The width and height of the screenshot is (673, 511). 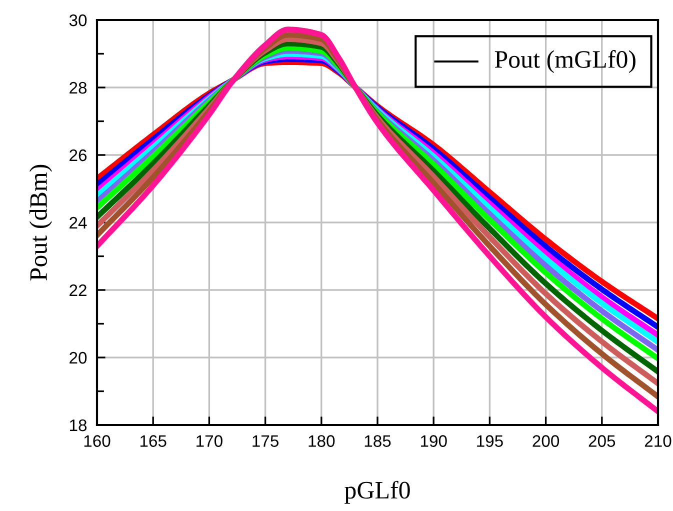 What do you see at coordinates (377, 492) in the screenshot?
I see `x-axis-title: pGLf0` at bounding box center [377, 492].